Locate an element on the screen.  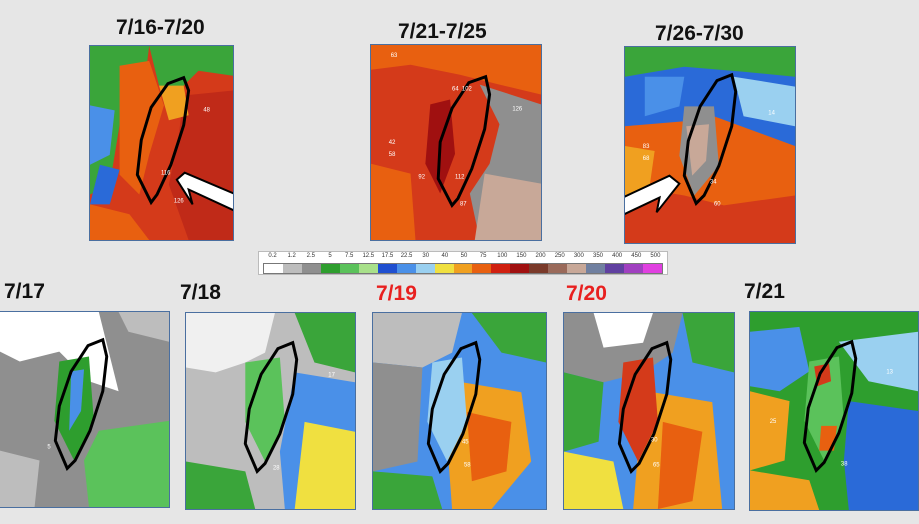
svg-text: 60 is located at coordinates (717, 204).